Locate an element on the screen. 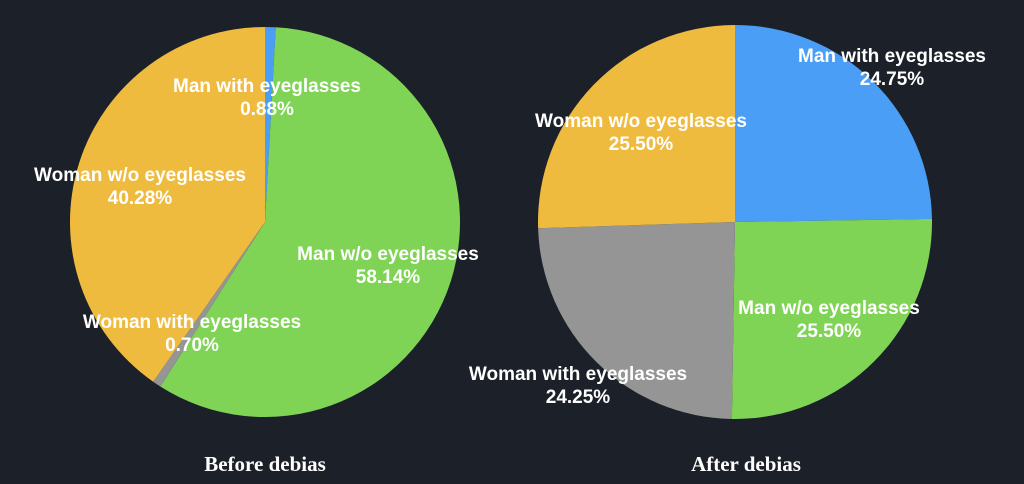 The width and height of the screenshot is (1024, 484). slice-label: Woman with eyeglasses 0.70% is located at coordinates (192, 334).